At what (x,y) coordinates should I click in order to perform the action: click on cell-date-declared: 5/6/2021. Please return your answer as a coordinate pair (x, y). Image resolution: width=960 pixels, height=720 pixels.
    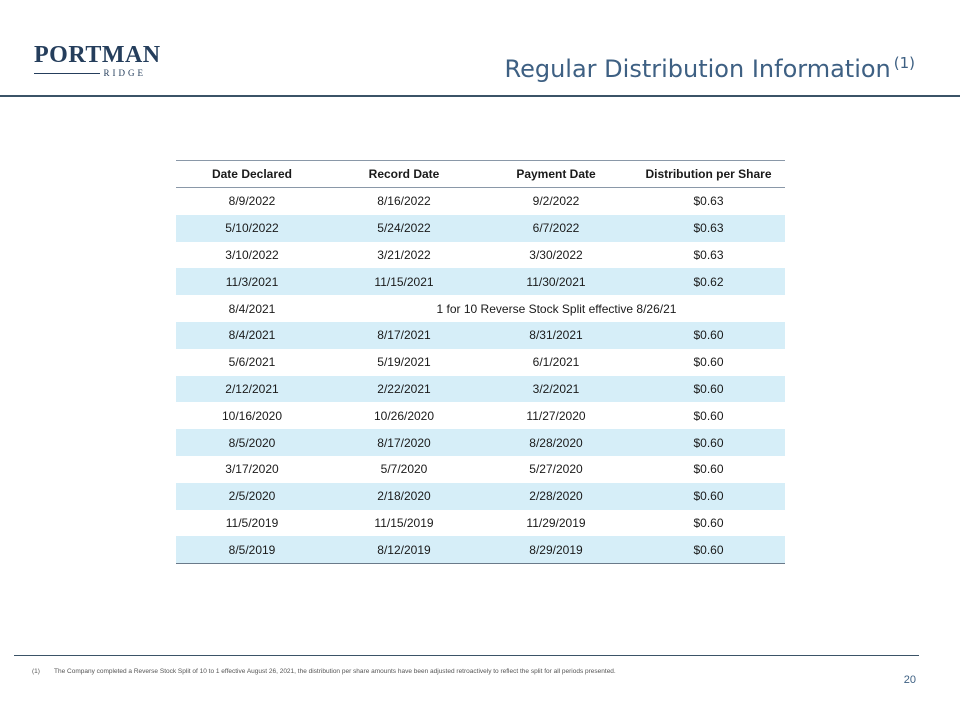
    Looking at the image, I should click on (252, 362).